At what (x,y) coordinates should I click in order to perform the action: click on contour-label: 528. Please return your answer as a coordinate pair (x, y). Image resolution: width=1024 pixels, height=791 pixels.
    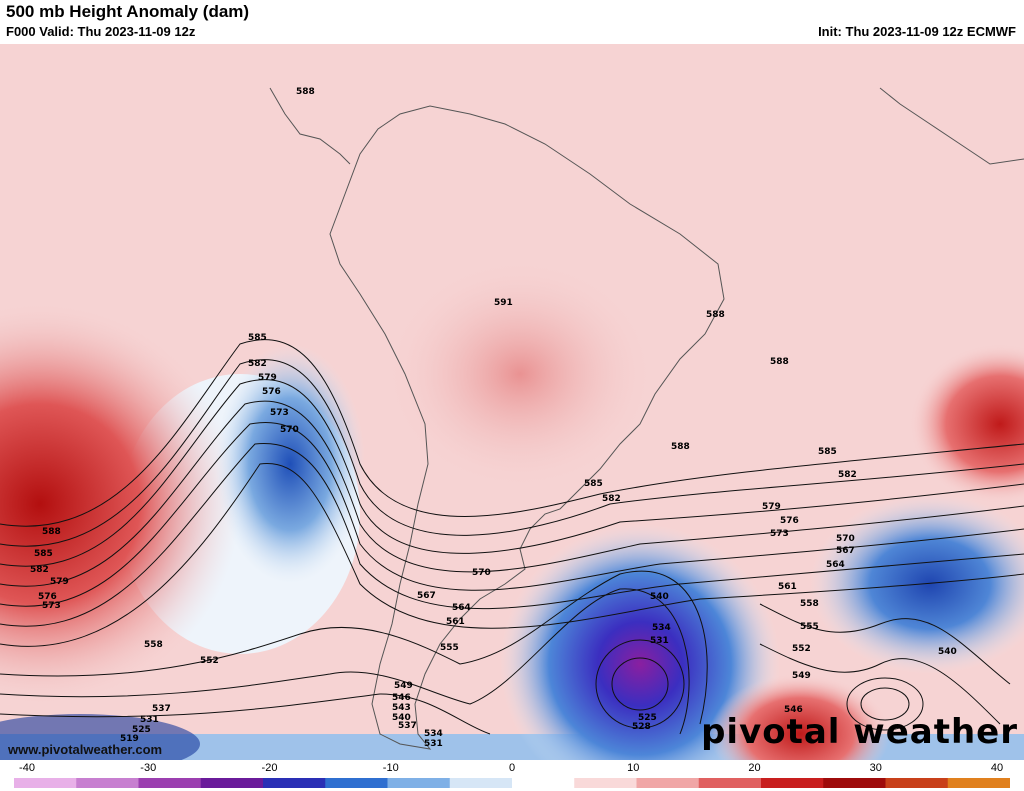
    Looking at the image, I should click on (641, 727).